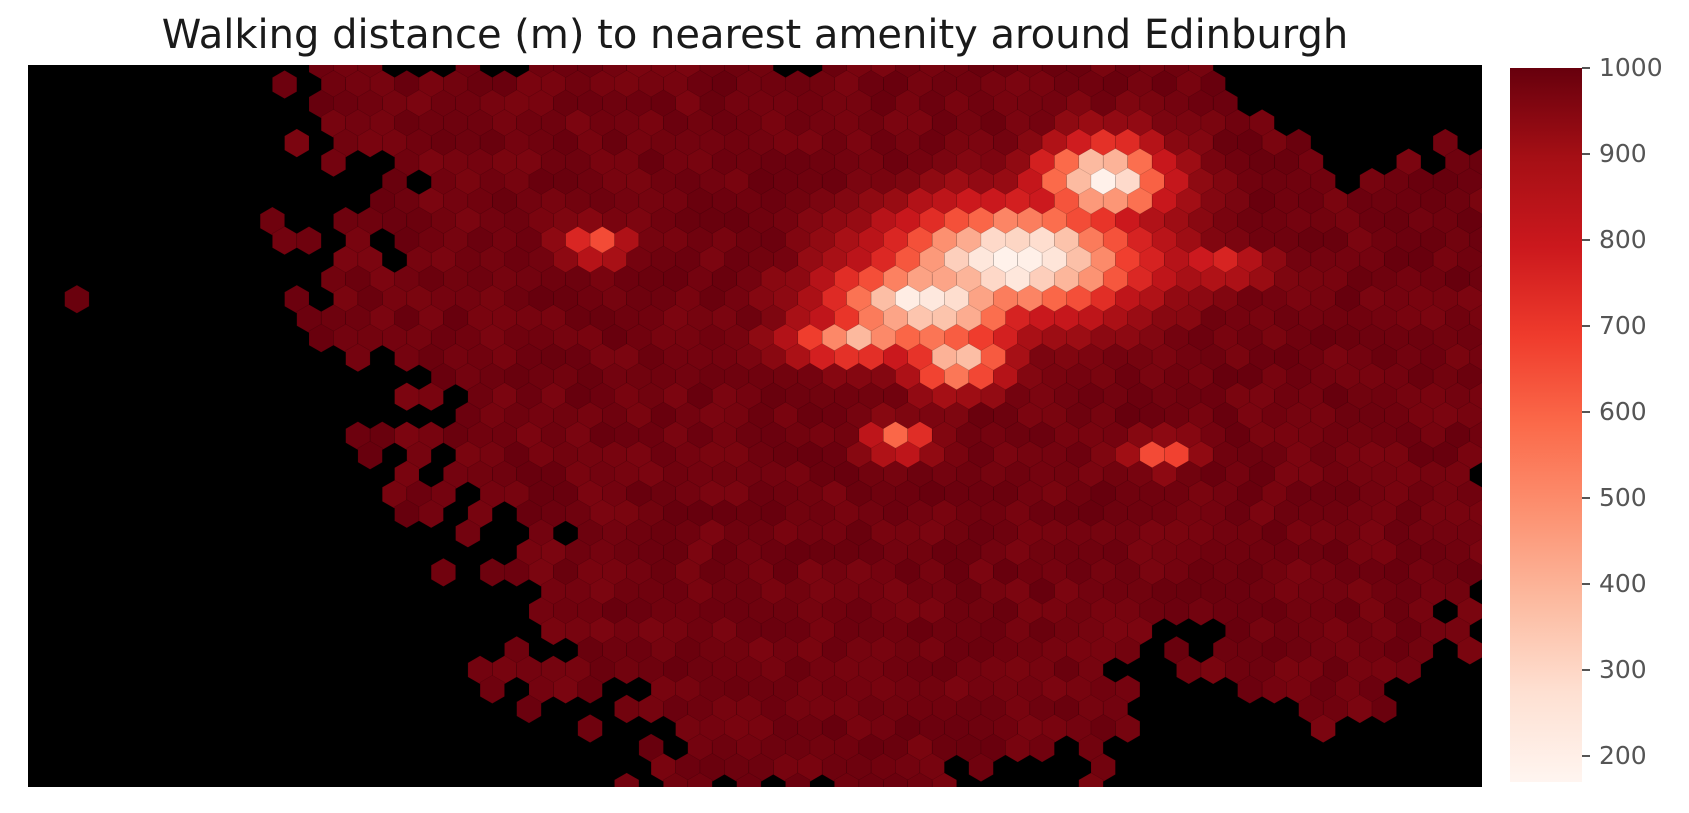  What do you see at coordinates (1623, 498) in the screenshot?
I see `colorbar-tick-label: 500` at bounding box center [1623, 498].